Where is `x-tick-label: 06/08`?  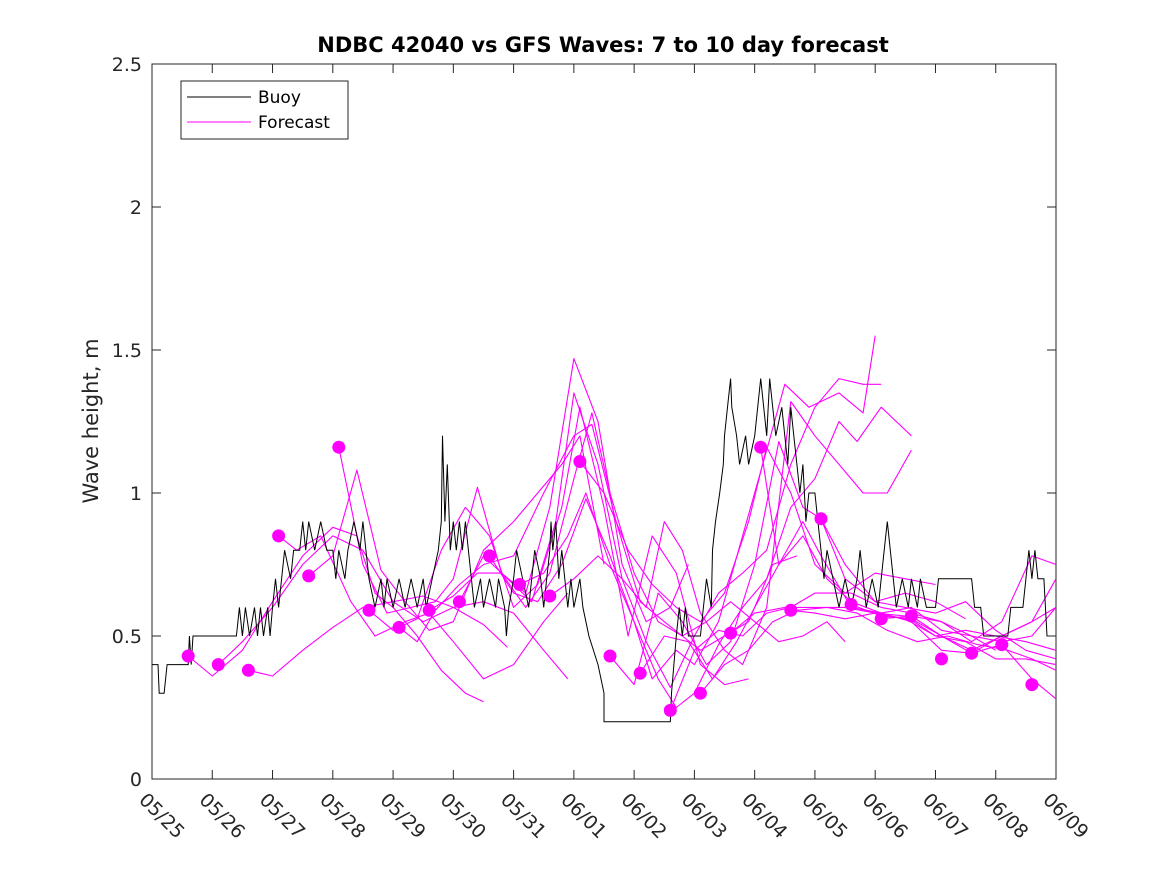 x-tick-label: 06/08 is located at coordinates (1005, 816).